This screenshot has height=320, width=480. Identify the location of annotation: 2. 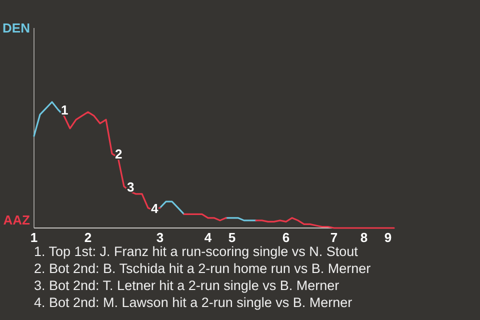
(118, 154).